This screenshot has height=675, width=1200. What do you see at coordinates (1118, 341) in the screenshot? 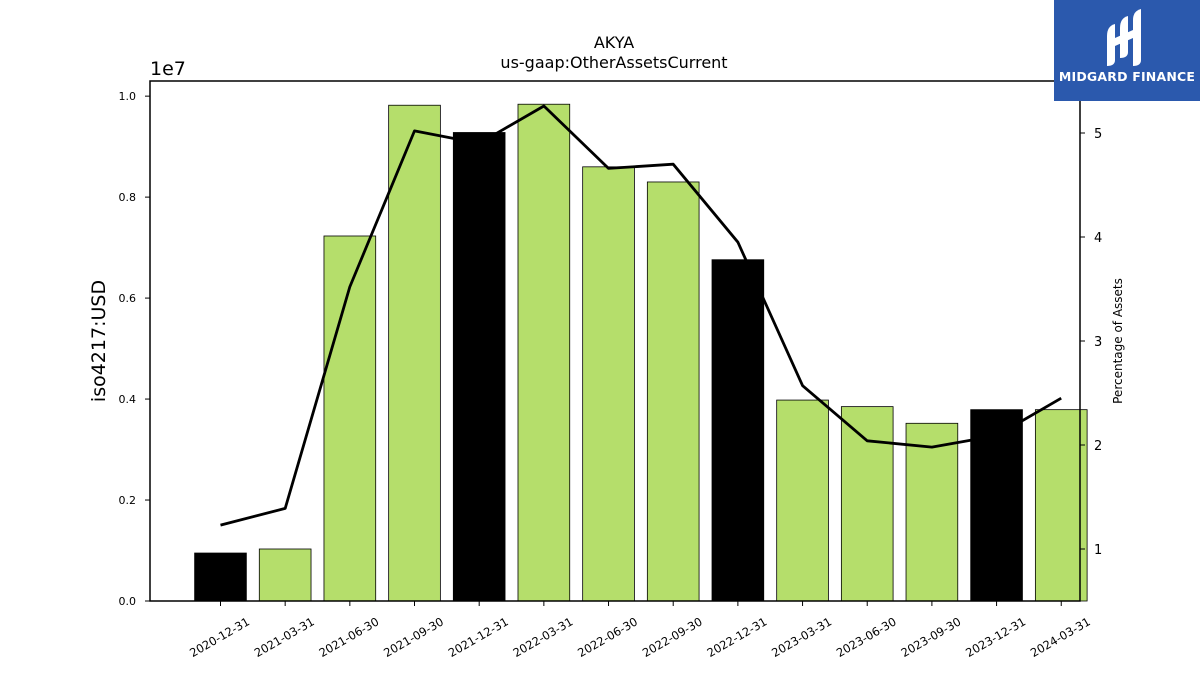
I see `y2-axis-label: Percentage of Assets` at bounding box center [1118, 341].